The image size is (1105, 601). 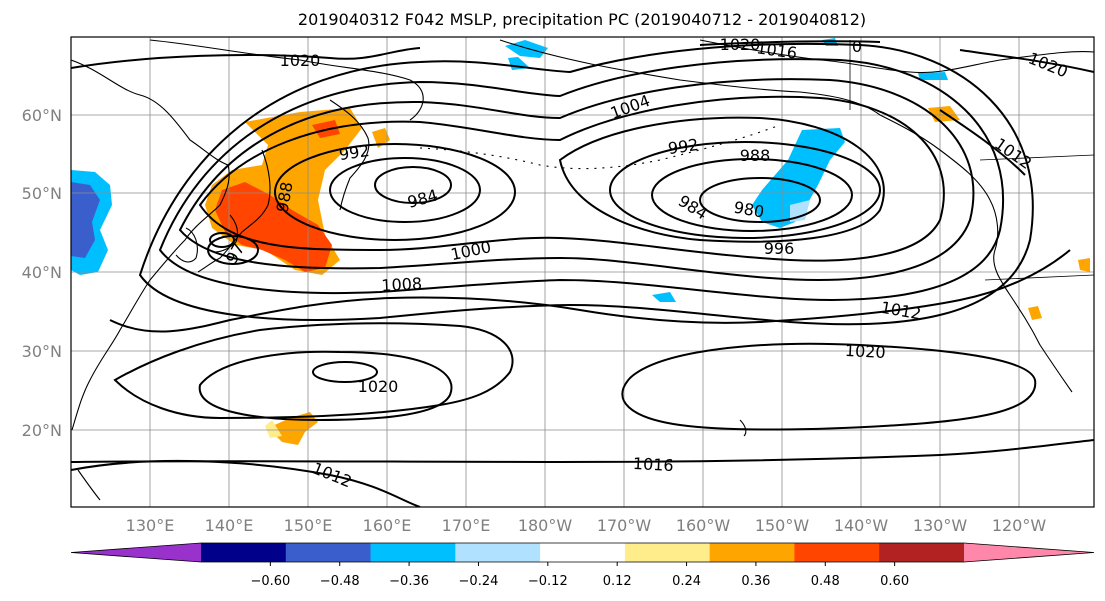 I want to click on colorbar-tick-label: −0.36, so click(x=409, y=581).